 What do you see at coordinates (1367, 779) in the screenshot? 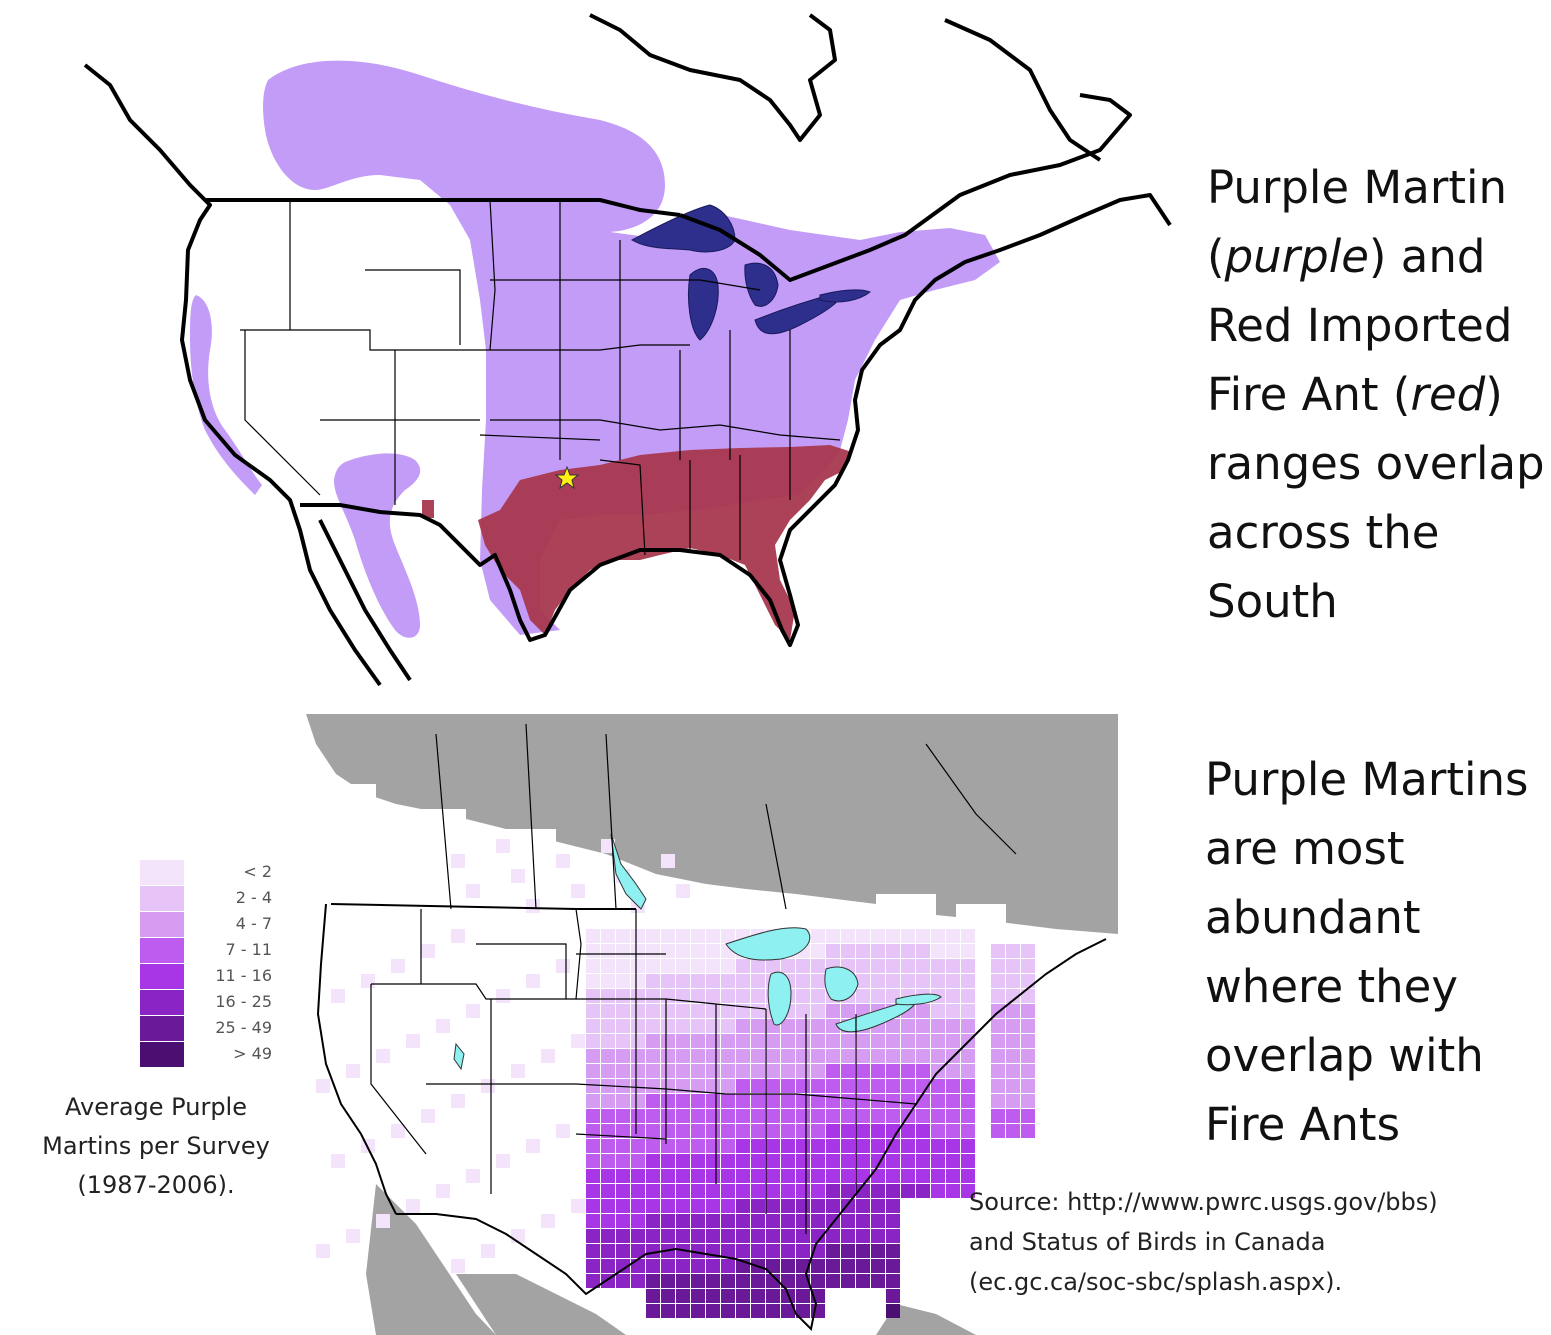
I see `bottom-caption-line: Purple Martins` at bounding box center [1367, 779].